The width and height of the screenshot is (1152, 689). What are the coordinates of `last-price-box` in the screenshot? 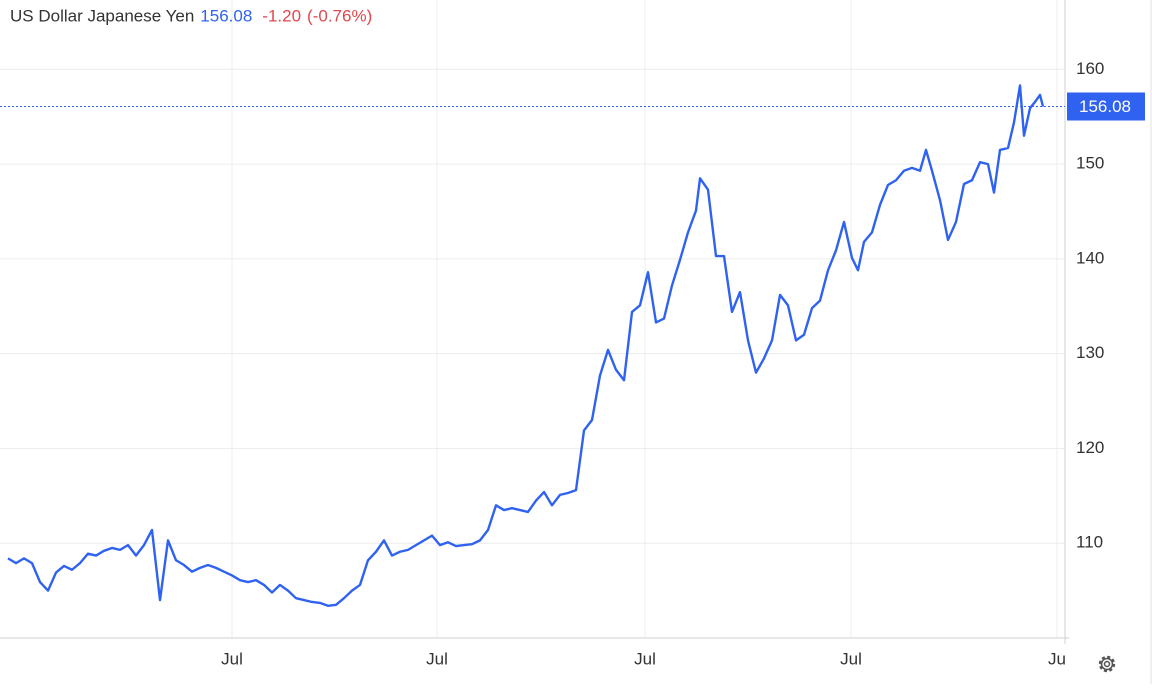 It's located at (1106, 106).